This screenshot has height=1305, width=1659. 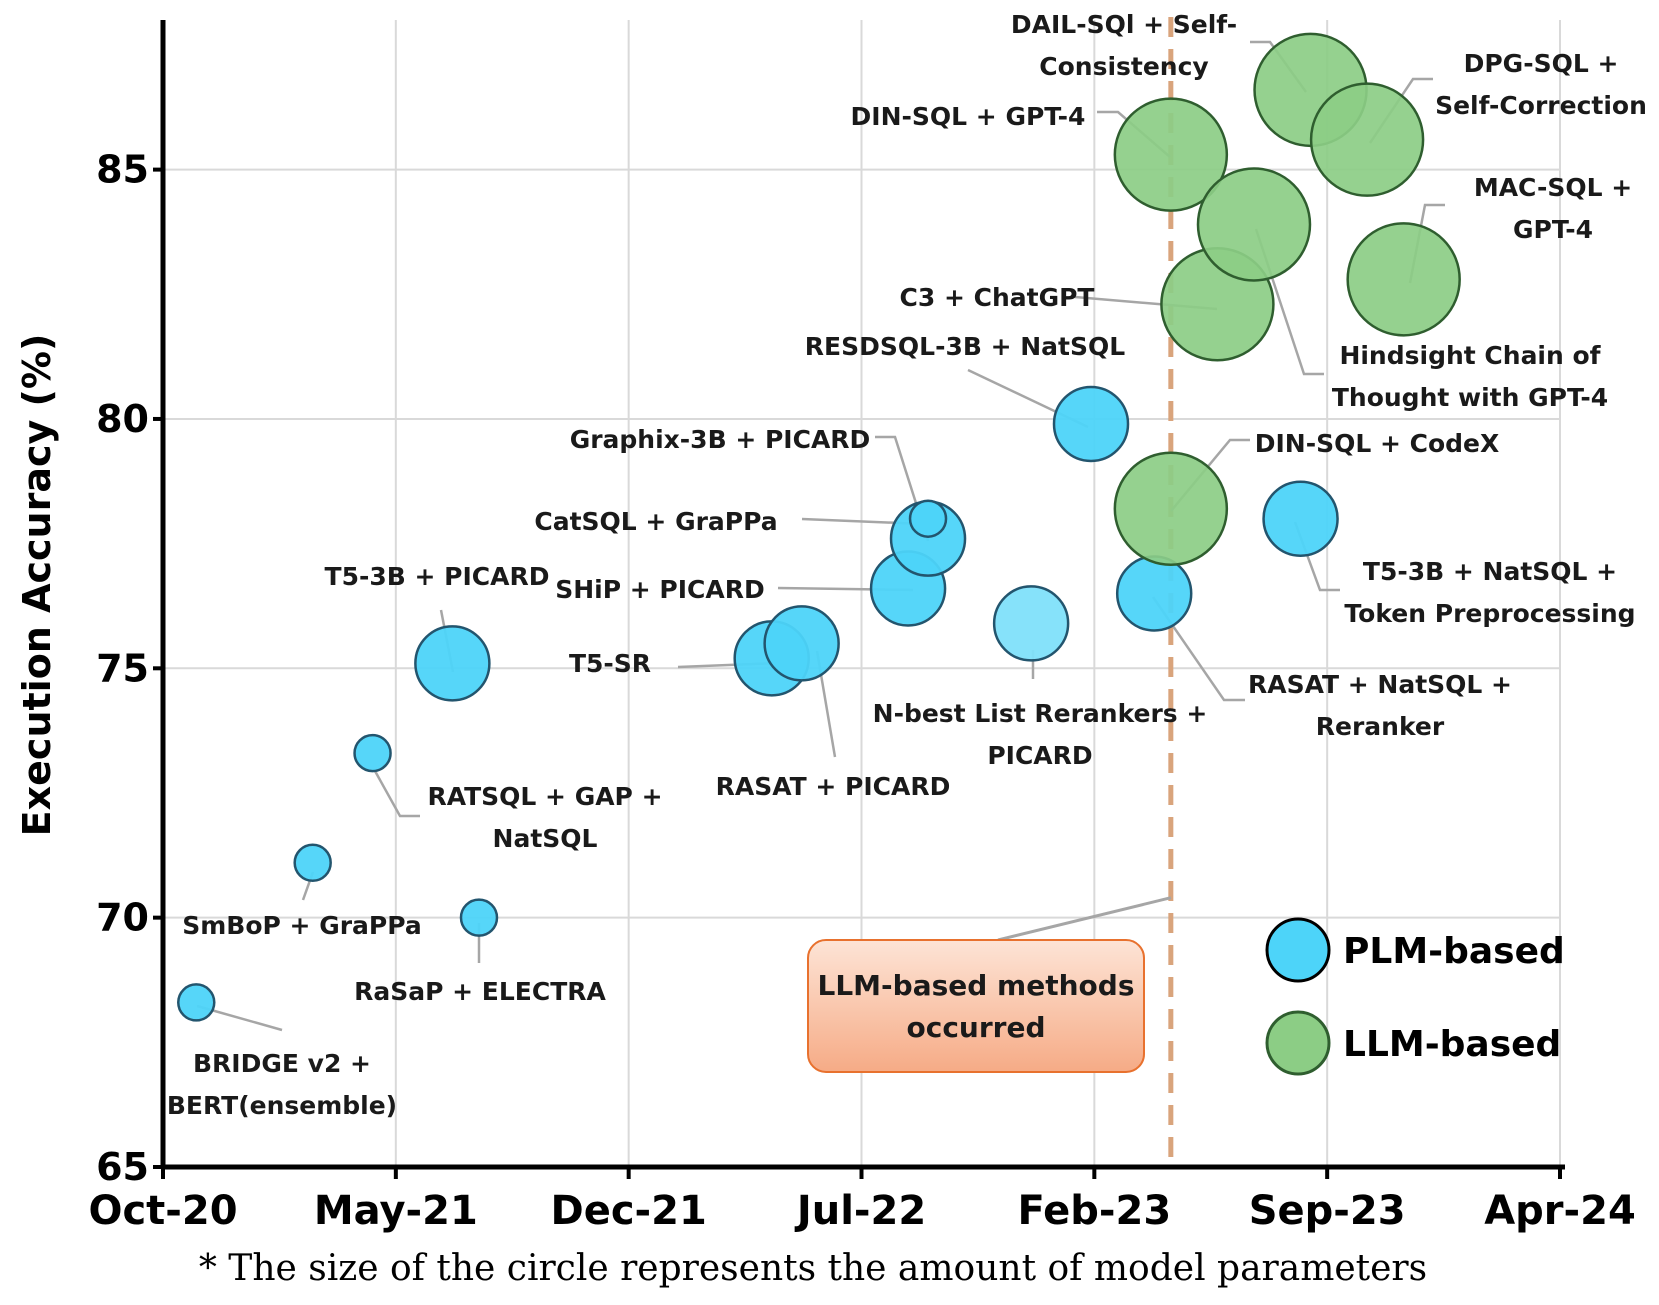 What do you see at coordinates (1452, 1044) in the screenshot?
I see `legend-llm-label: LLM-based` at bounding box center [1452, 1044].